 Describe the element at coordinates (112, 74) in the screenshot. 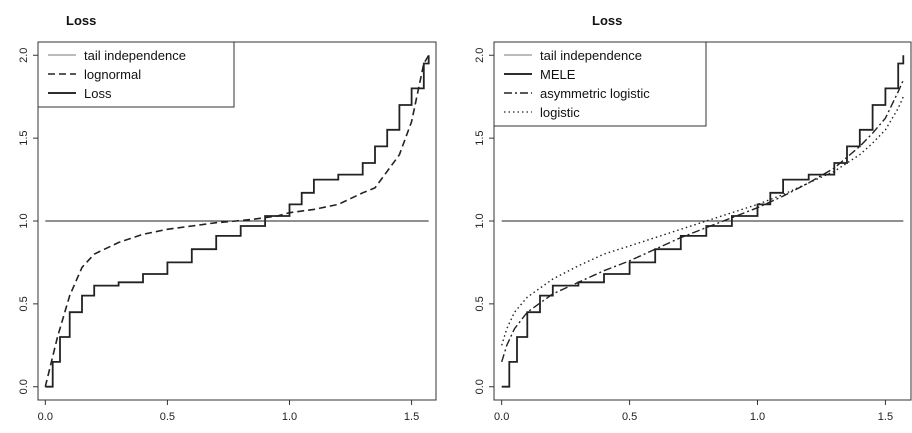

I see `legend-label: lognormal` at that location.